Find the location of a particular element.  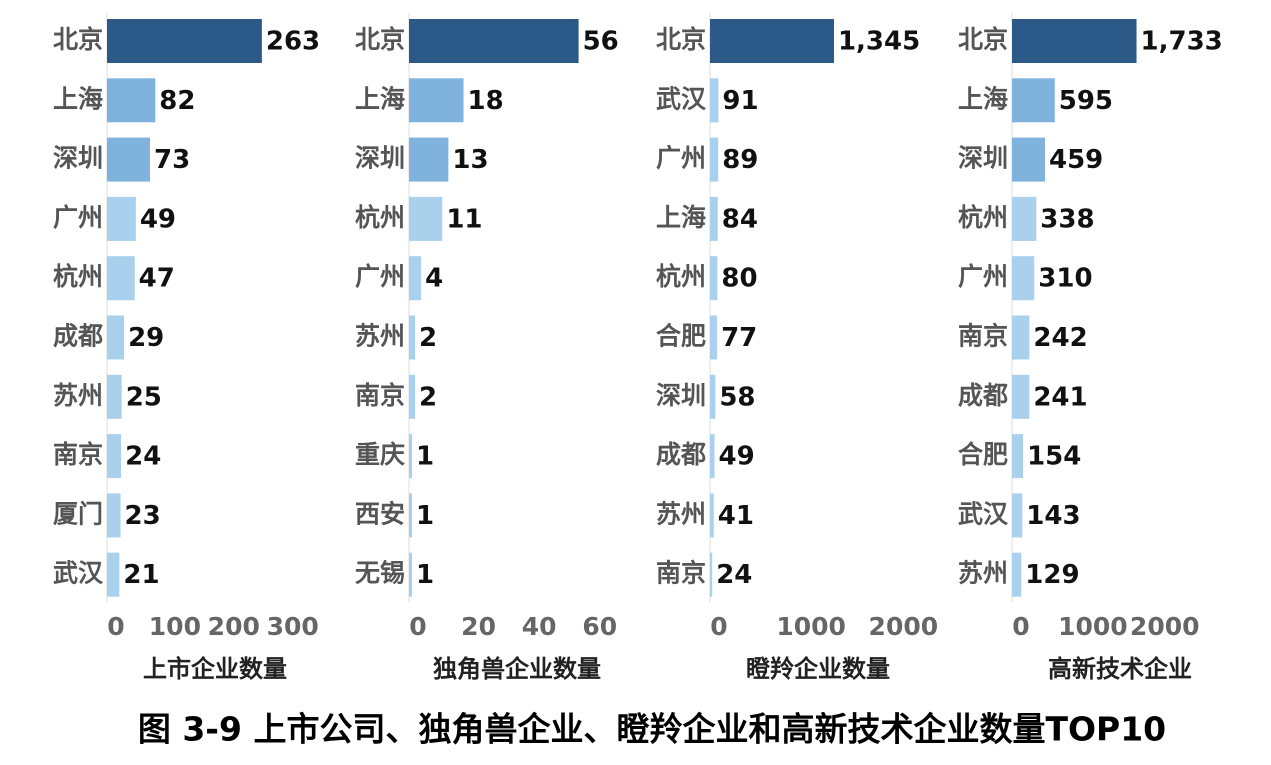

x-tick-label: 300 is located at coordinates (293, 626).